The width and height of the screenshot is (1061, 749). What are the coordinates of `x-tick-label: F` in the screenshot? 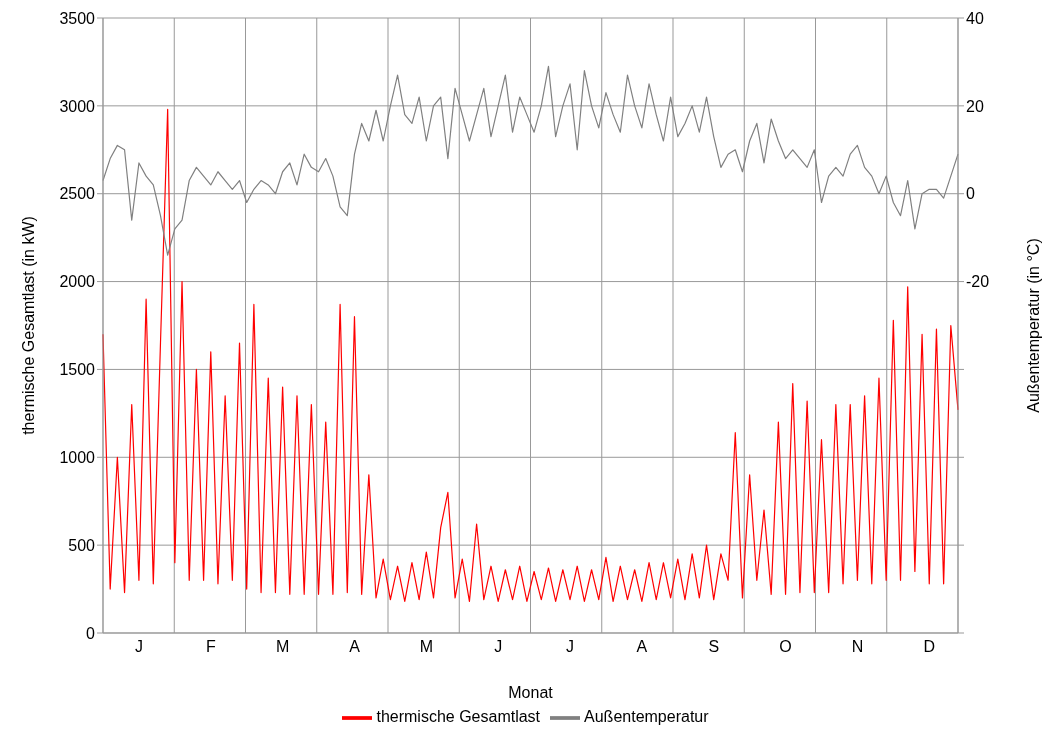 It's located at (210, 647).